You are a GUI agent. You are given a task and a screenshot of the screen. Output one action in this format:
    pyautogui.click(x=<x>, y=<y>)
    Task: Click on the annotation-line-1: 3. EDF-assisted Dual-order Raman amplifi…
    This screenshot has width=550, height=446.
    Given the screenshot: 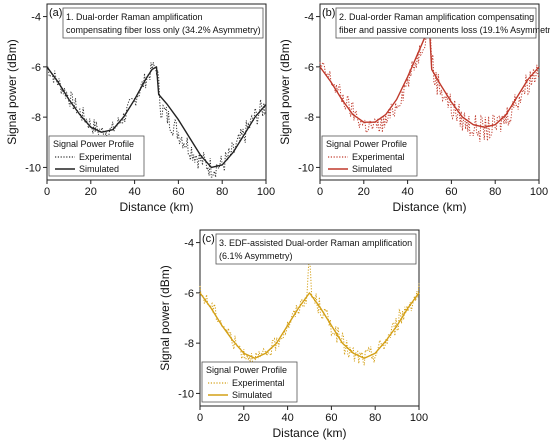 What is the action you would take?
    pyautogui.click(x=315, y=243)
    